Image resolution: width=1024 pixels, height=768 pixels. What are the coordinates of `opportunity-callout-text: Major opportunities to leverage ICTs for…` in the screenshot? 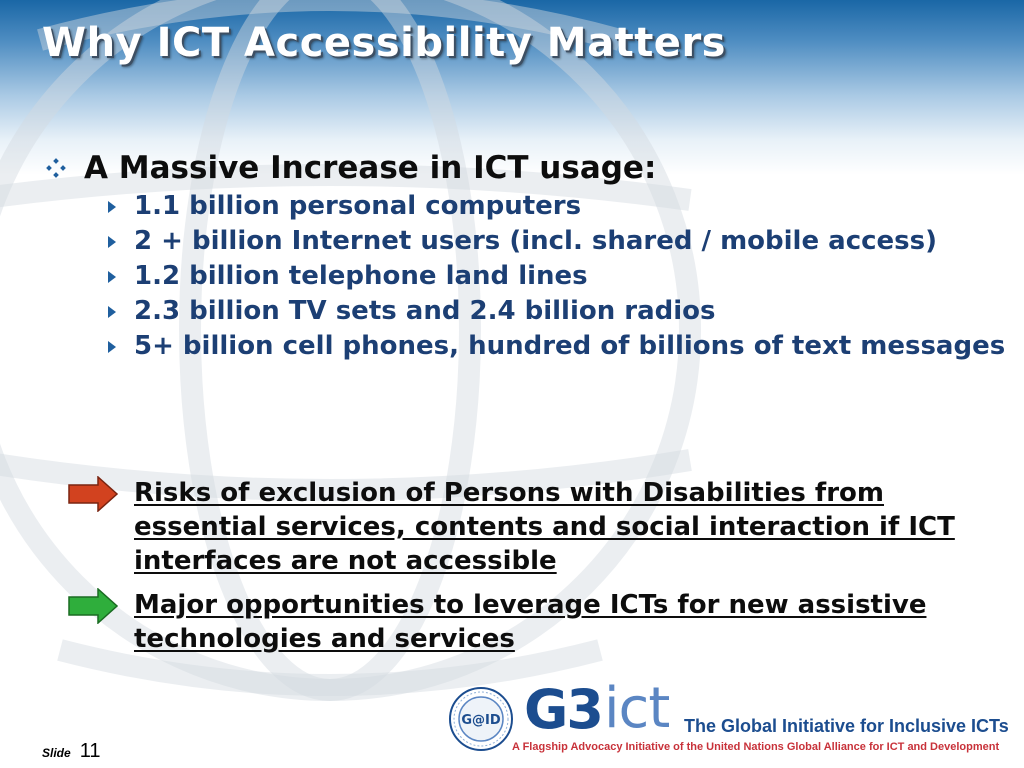 It's located at (530, 622).